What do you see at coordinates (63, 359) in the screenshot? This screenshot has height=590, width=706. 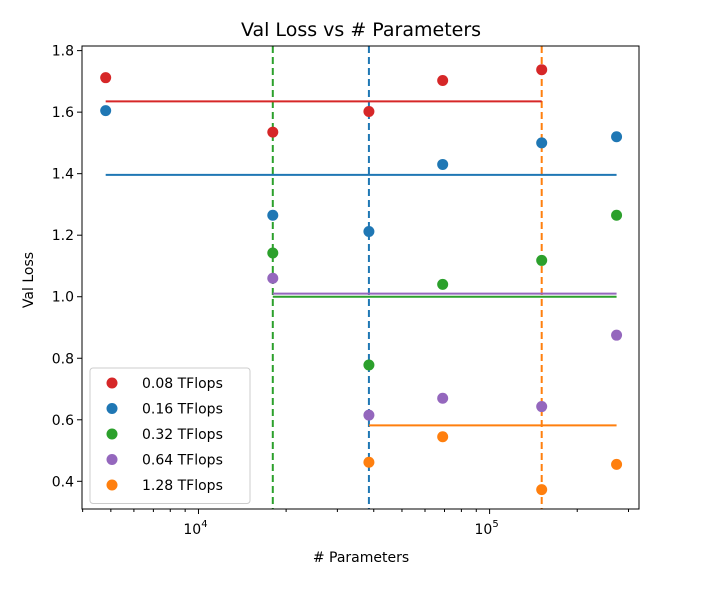 I see `y-tick-label: 0.8` at bounding box center [63, 359].